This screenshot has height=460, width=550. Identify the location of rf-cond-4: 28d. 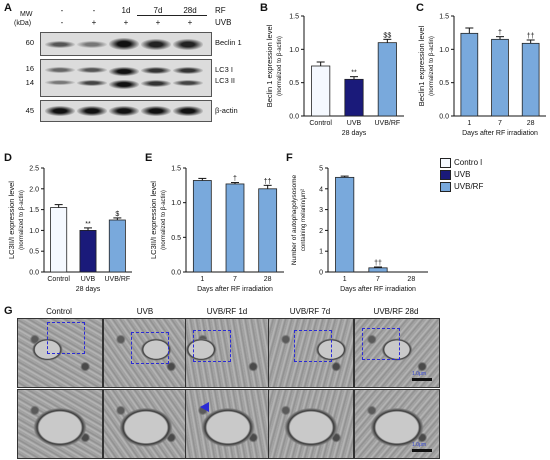
(190, 10).